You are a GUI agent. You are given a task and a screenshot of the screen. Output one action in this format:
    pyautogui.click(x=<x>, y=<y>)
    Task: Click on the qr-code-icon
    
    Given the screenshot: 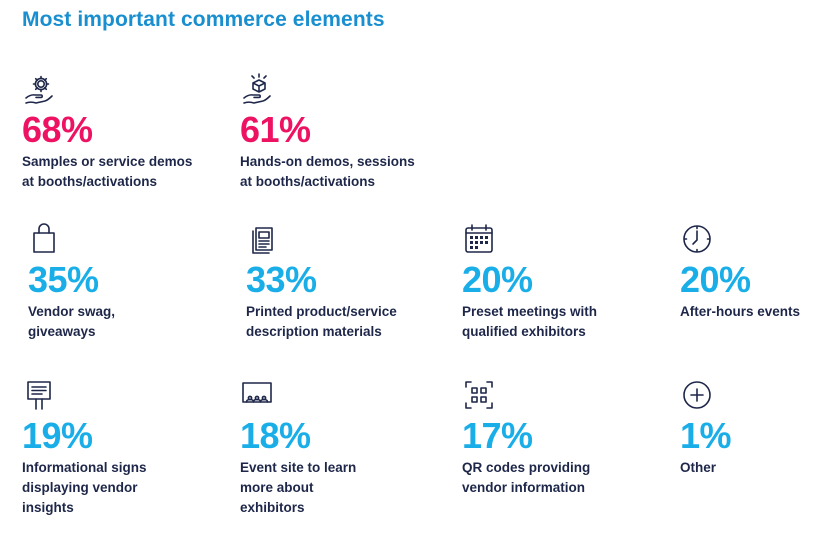 What is the action you would take?
    pyautogui.click(x=479, y=395)
    